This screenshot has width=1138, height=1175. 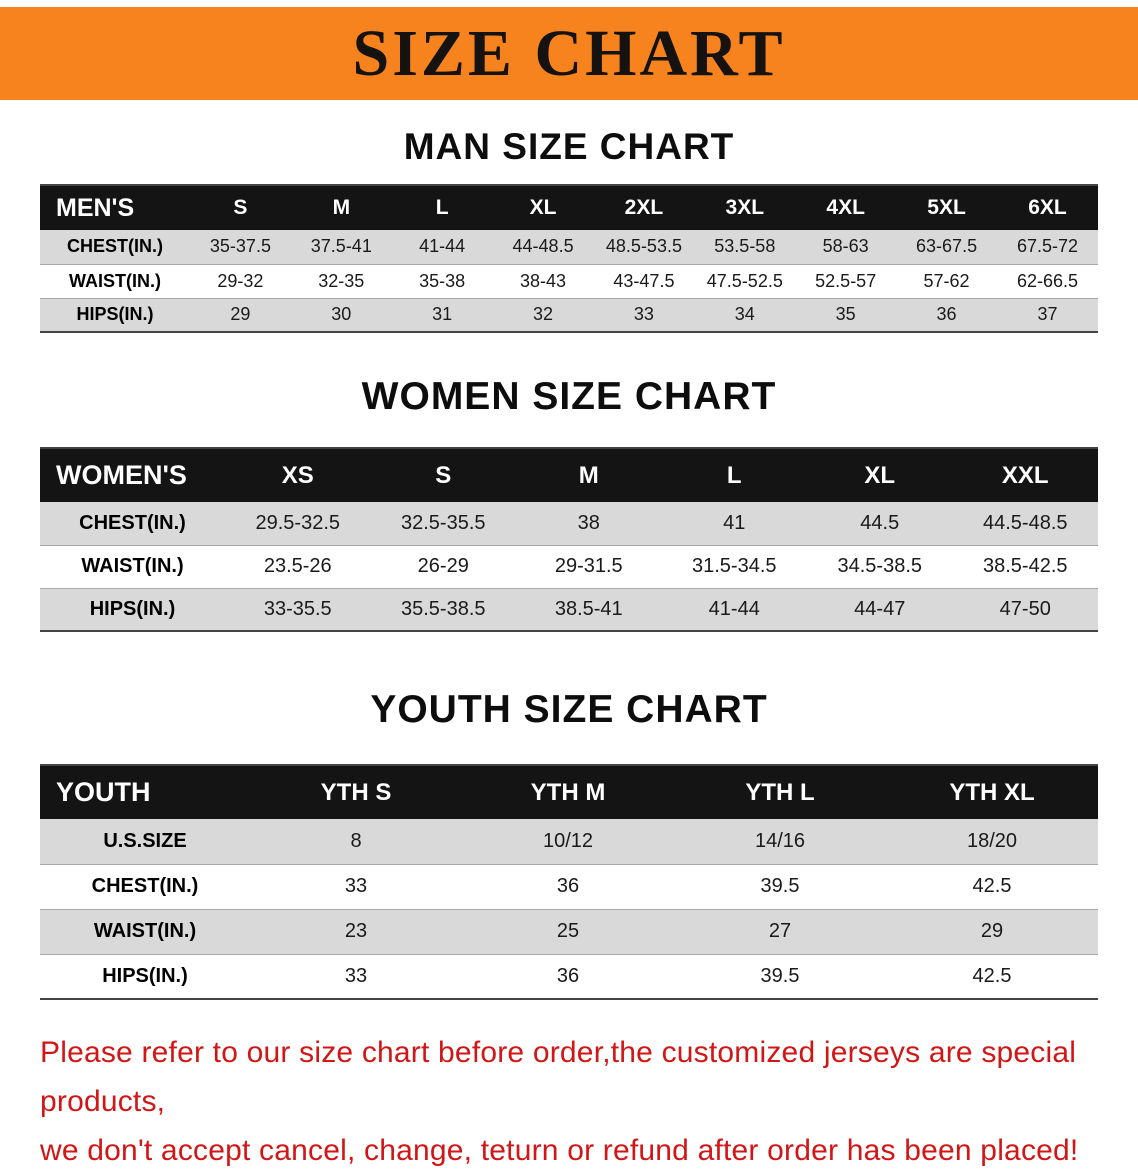 I want to click on measurement-cell: 47-50, so click(x=1025, y=608).